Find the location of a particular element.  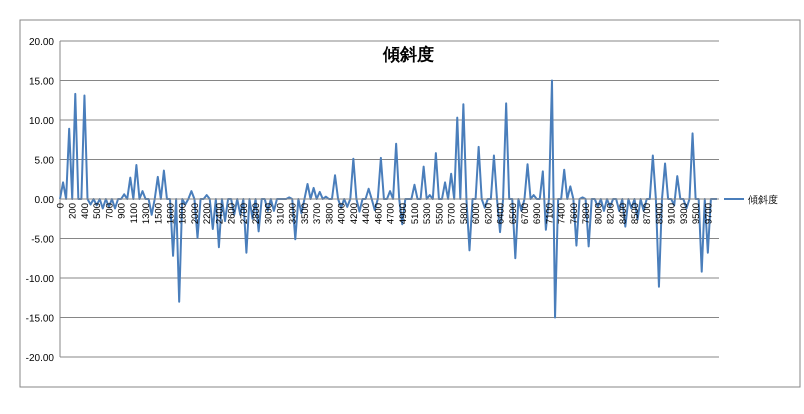

x-tick-label: 200 is located at coordinates (73, 211).